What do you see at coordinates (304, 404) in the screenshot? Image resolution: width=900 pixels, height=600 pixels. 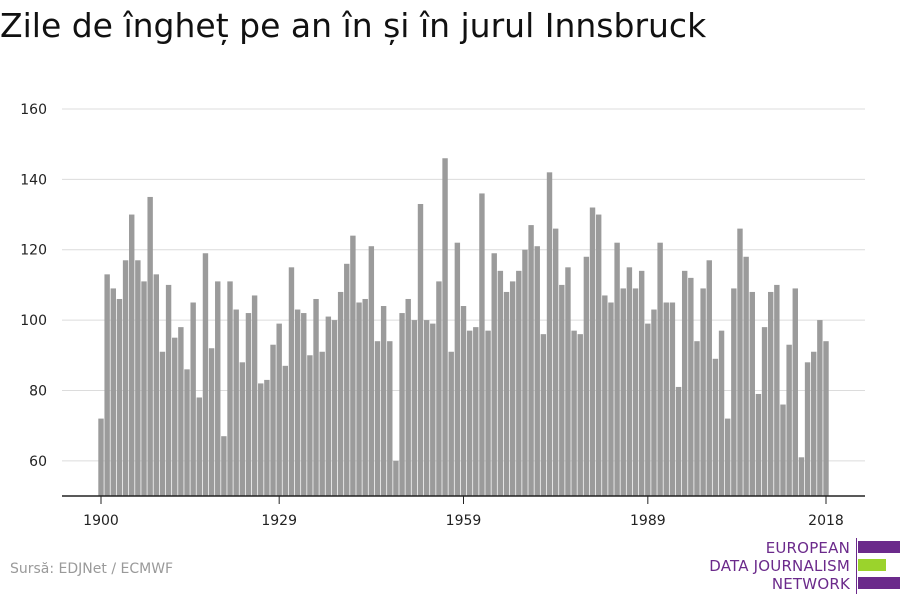 I see `bar-1933` at bounding box center [304, 404].